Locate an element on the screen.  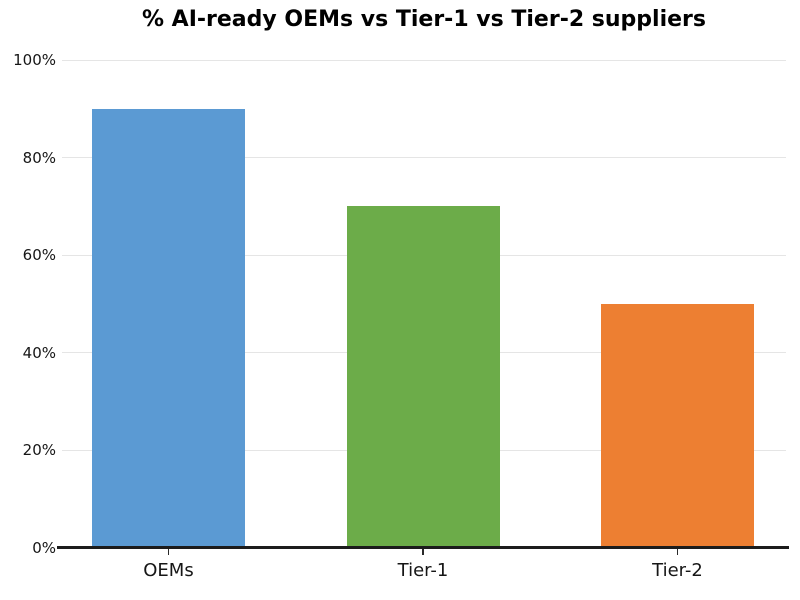
x-axis-label-tier-2: Tier-2 is located at coordinates (677, 570).